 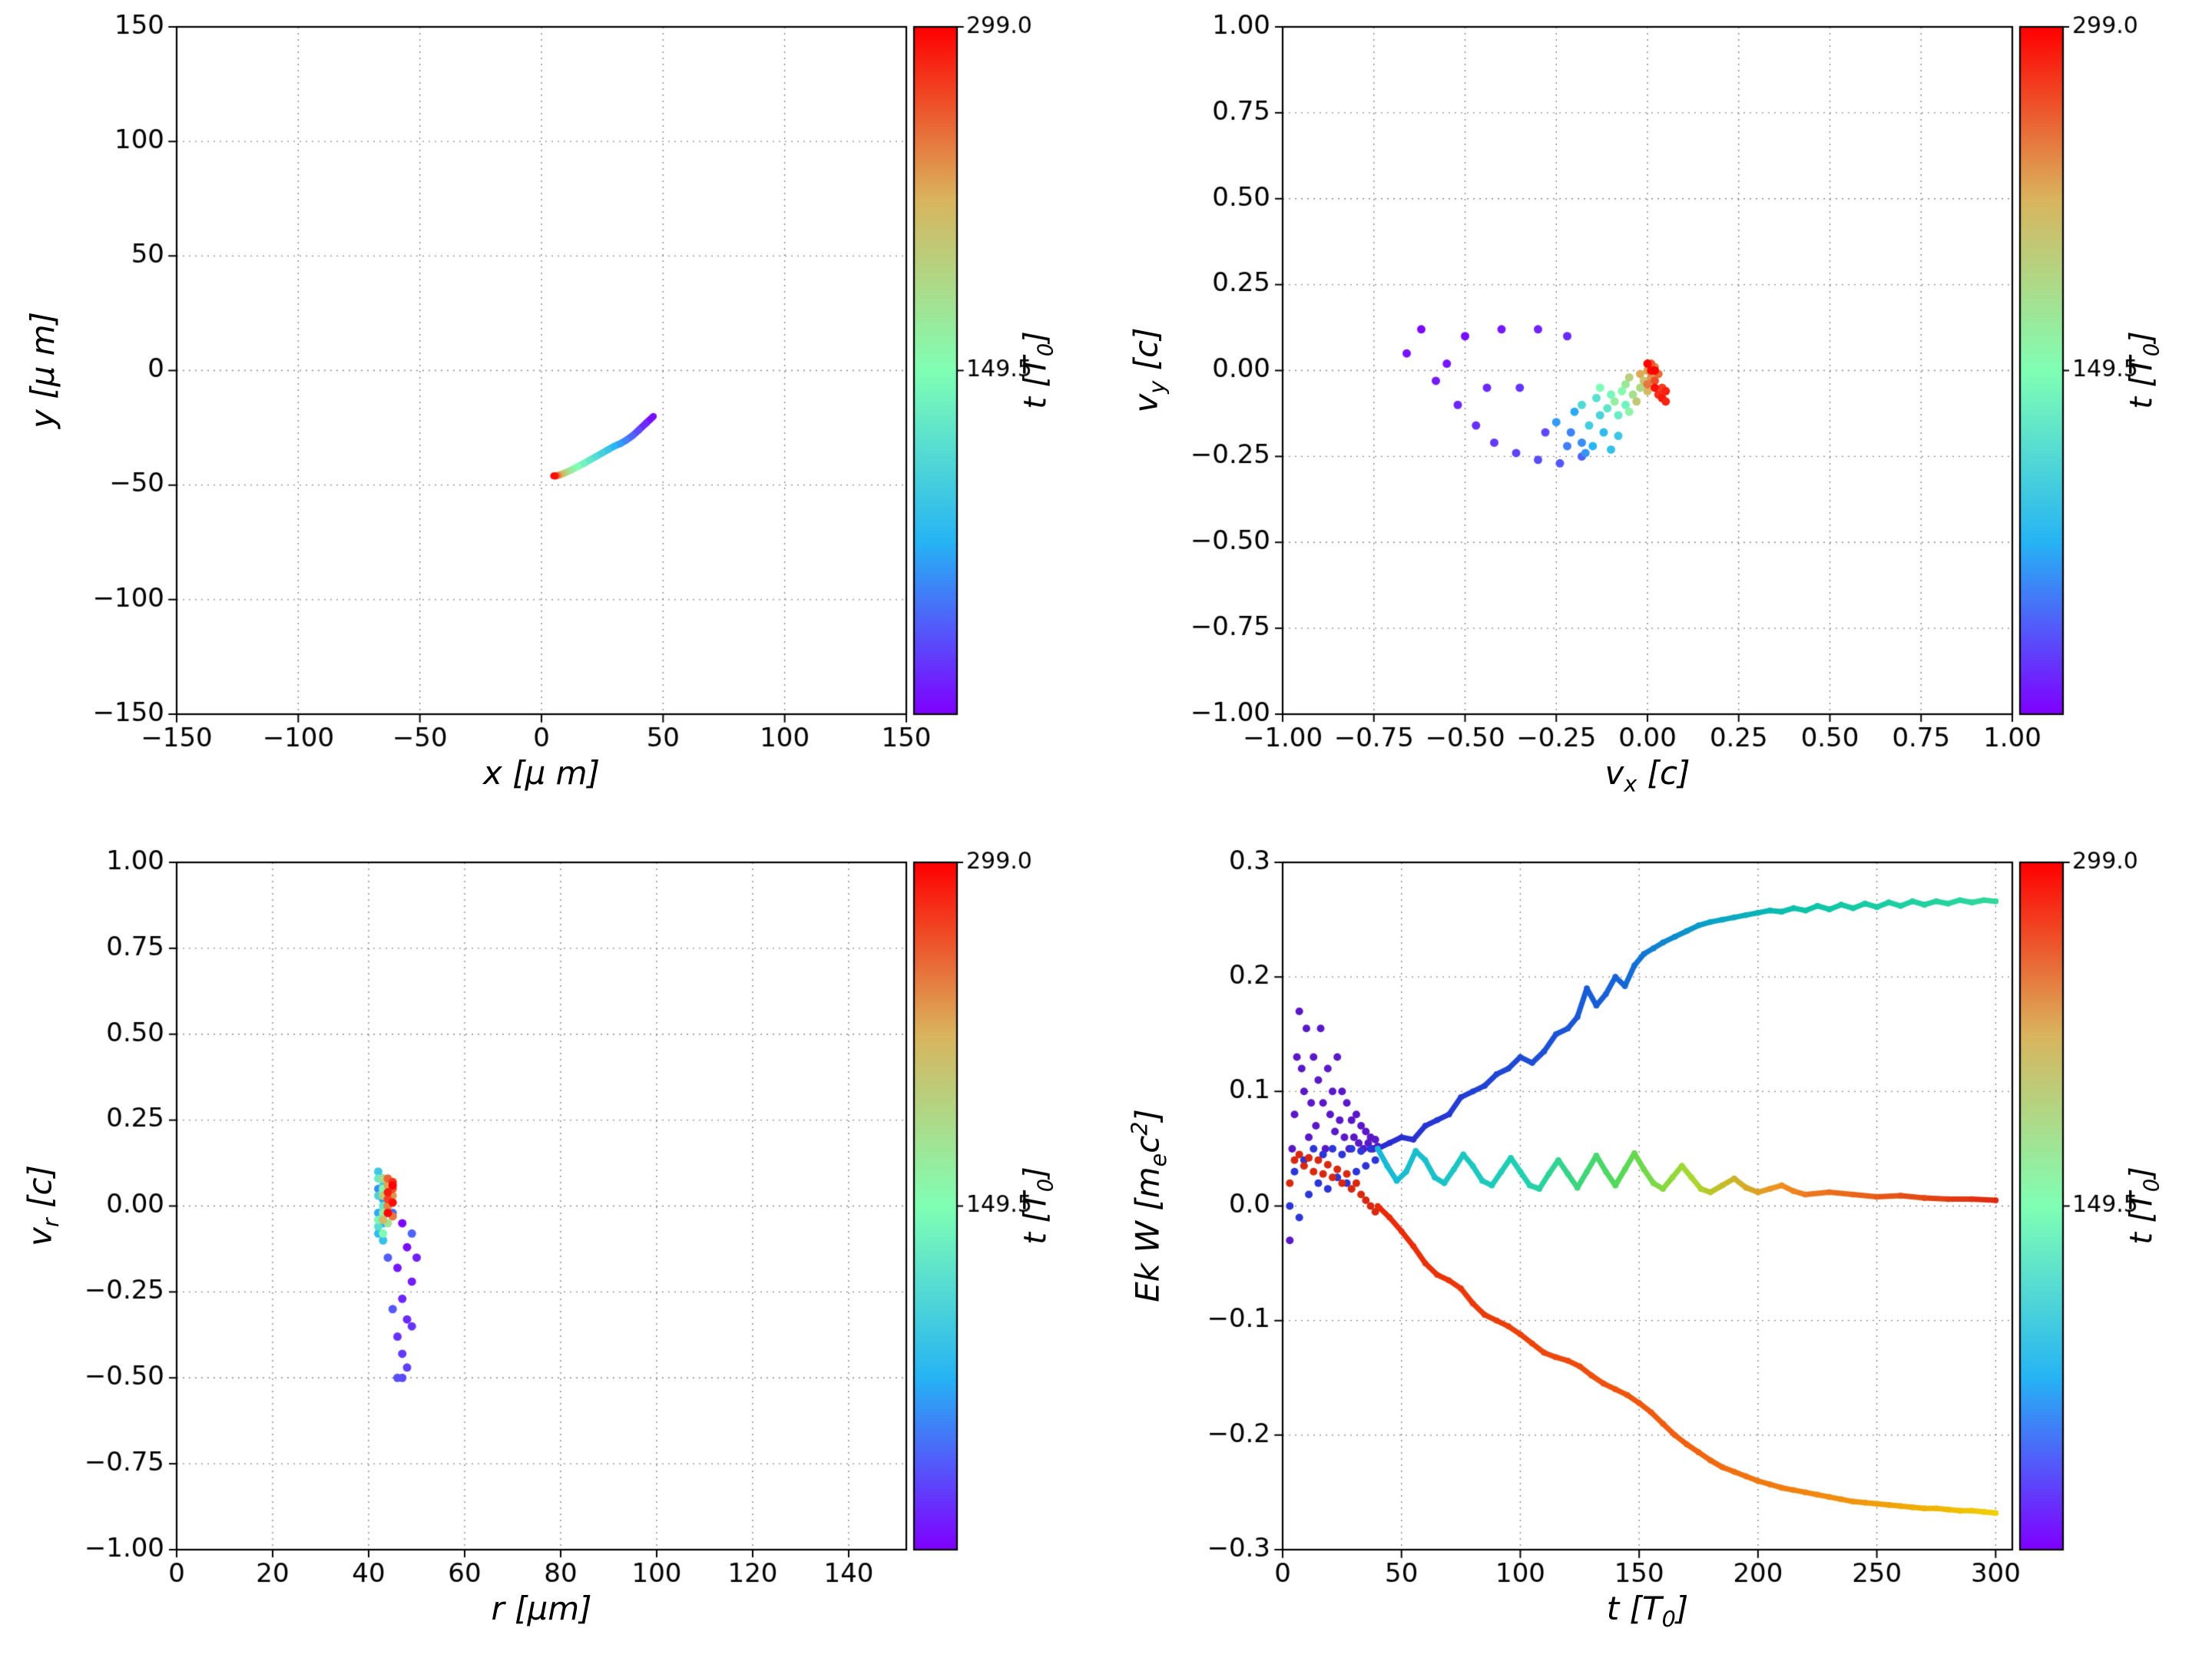 What do you see at coordinates (542, 1608) in the screenshot?
I see `x-axis-label-r: r [μm]` at bounding box center [542, 1608].